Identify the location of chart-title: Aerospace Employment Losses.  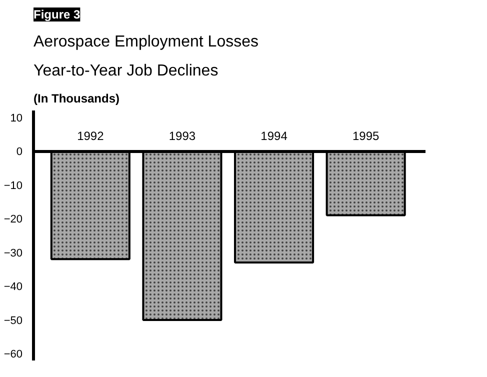
(146, 42).